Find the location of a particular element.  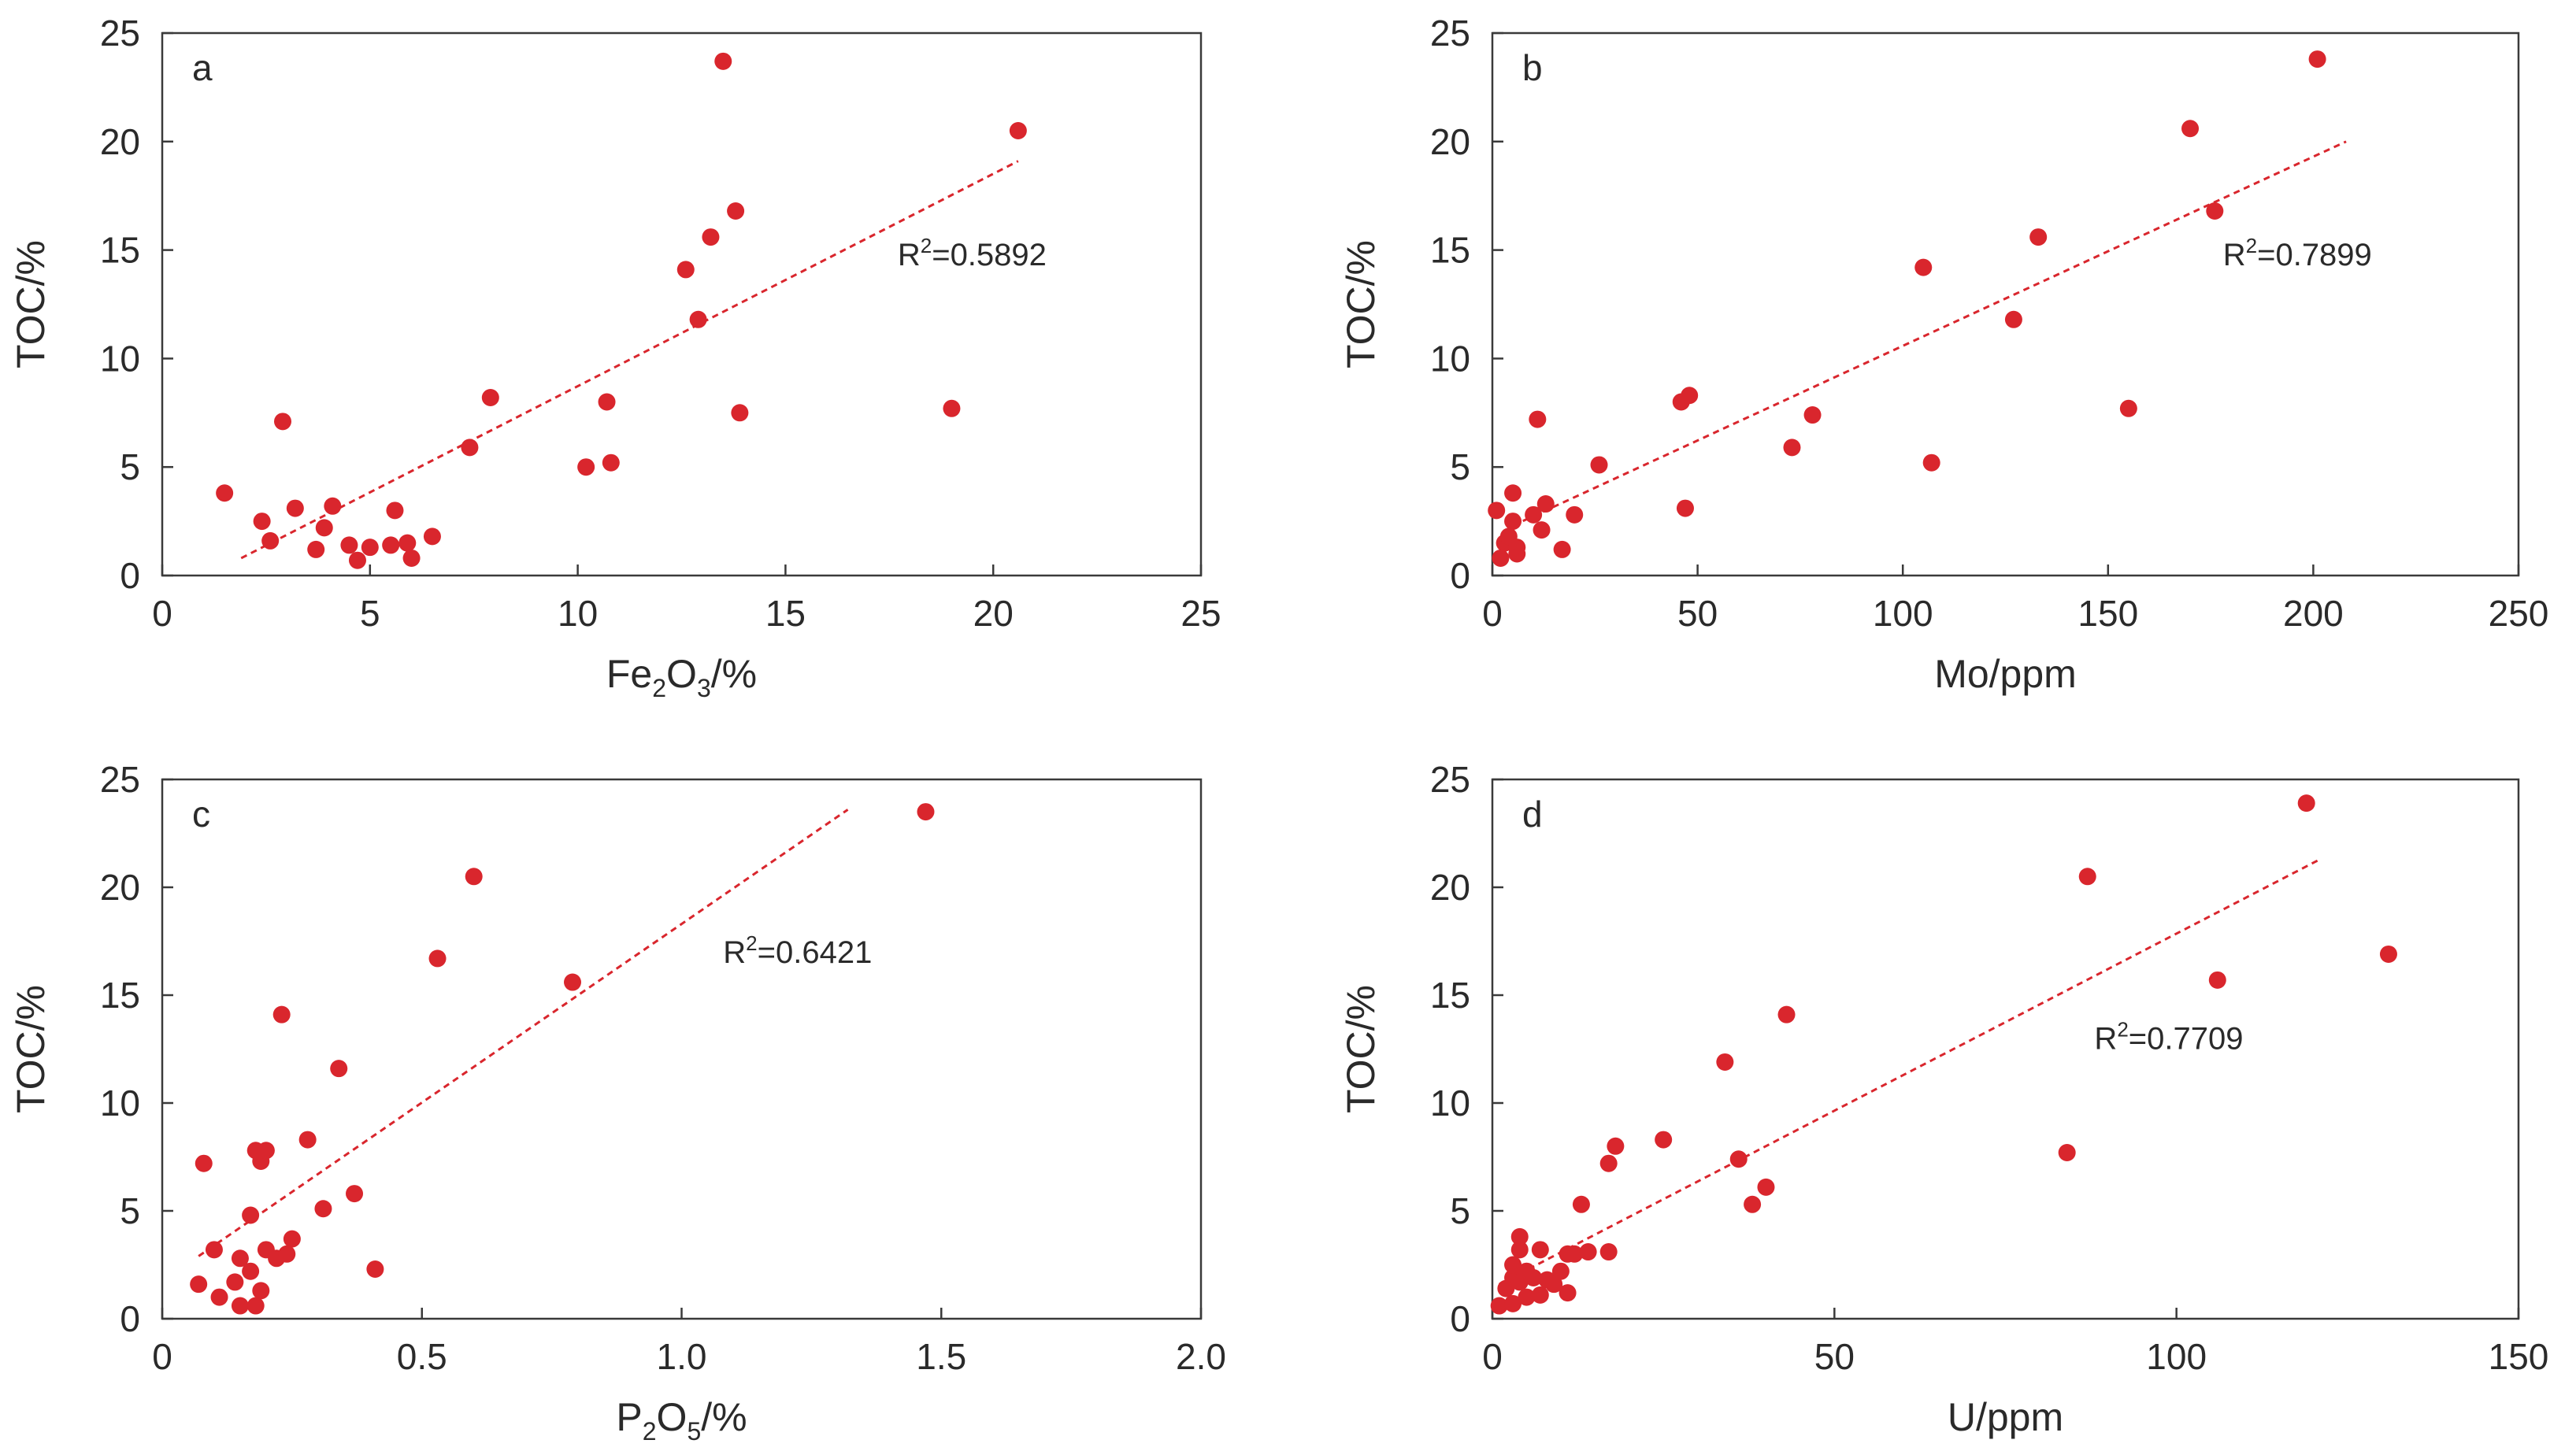

panel-b-x-tick-label: 250 is located at coordinates (2519, 613).